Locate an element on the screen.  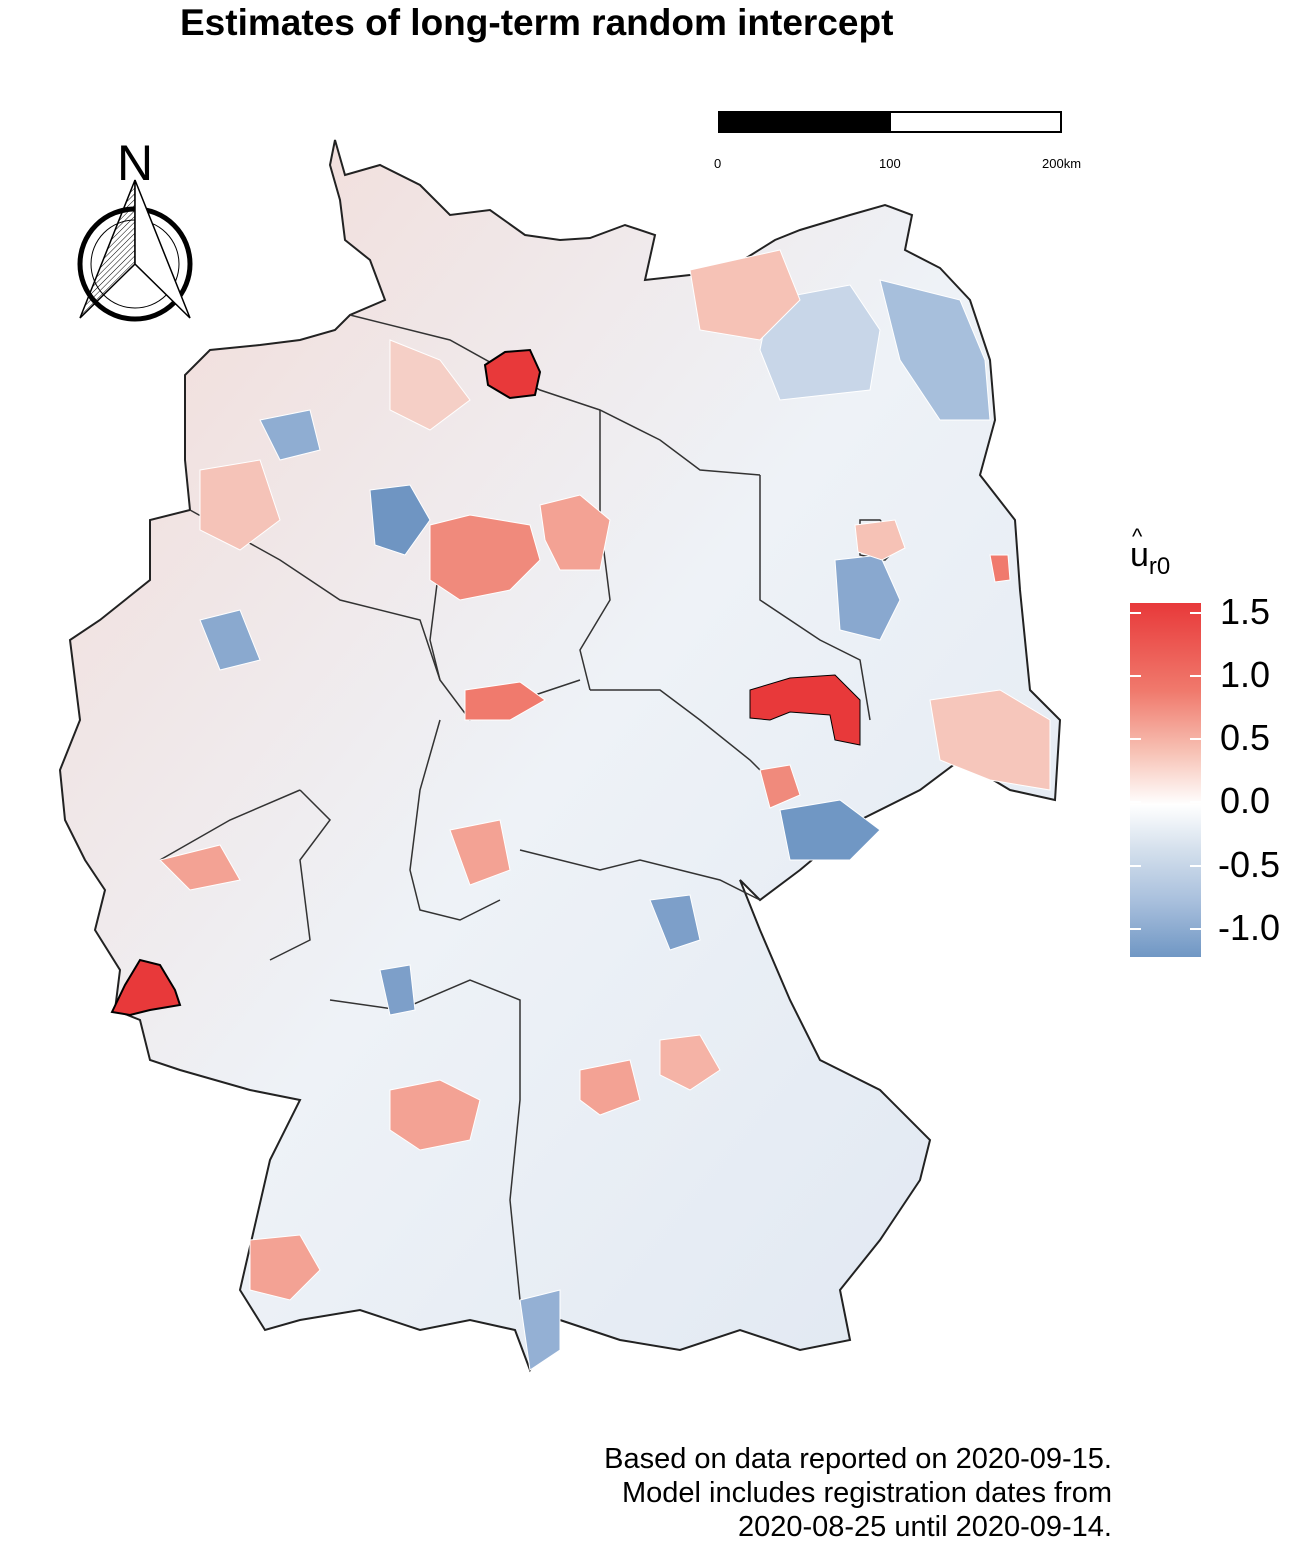
north-label: N is located at coordinates (135, 163).